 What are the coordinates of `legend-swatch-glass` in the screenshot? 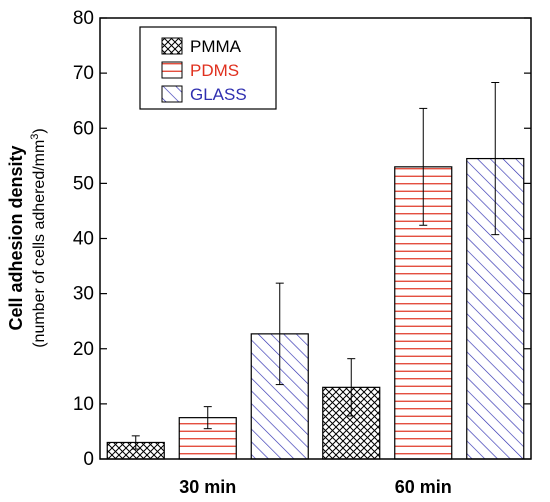 It's located at (172, 94).